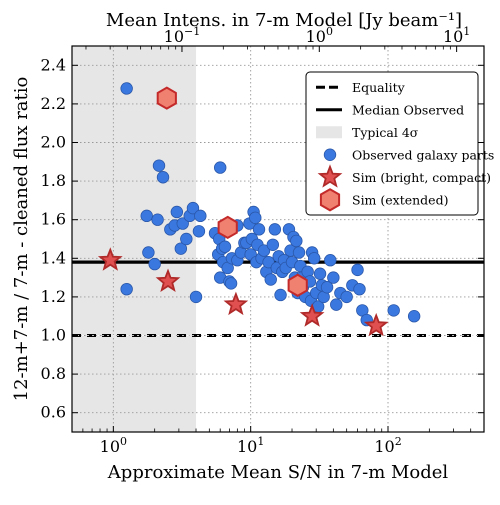  I want to click on legend-equality-label: Equality, so click(379, 87).